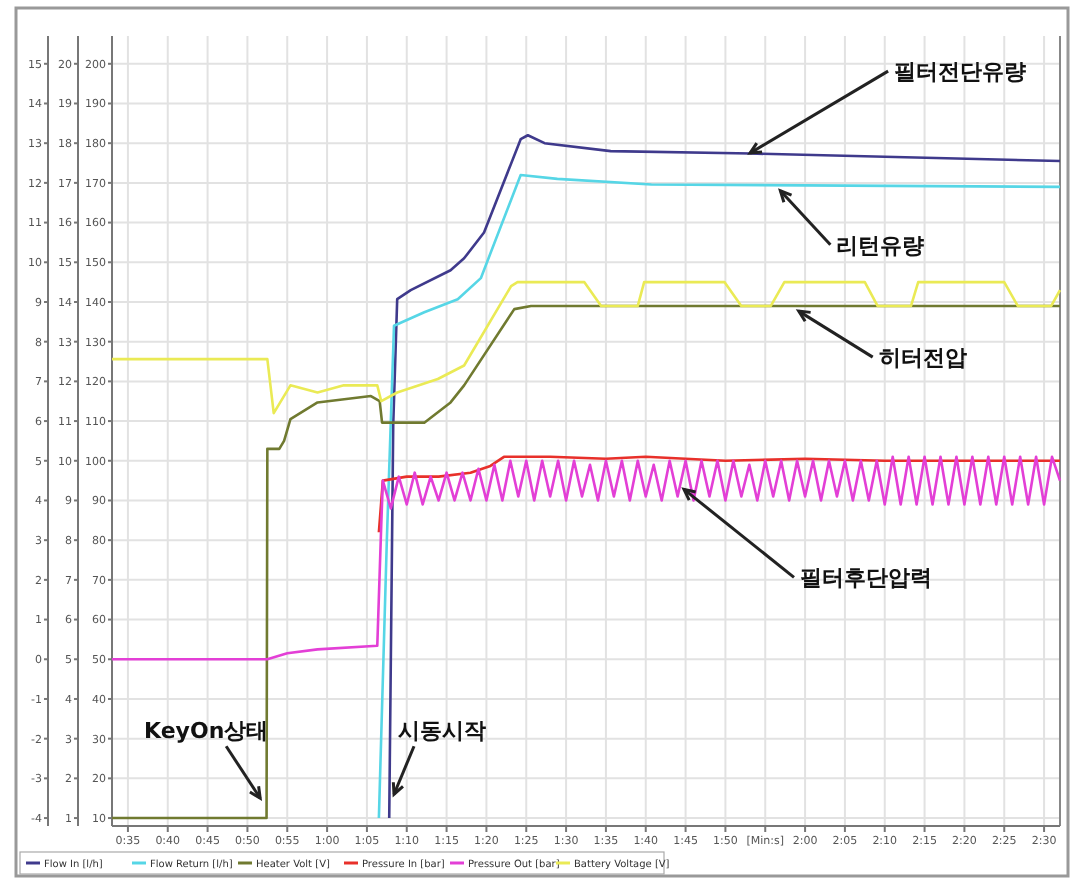  Describe the element at coordinates (865, 578) in the screenshot. I see `annotation: 필터후단압력` at that location.